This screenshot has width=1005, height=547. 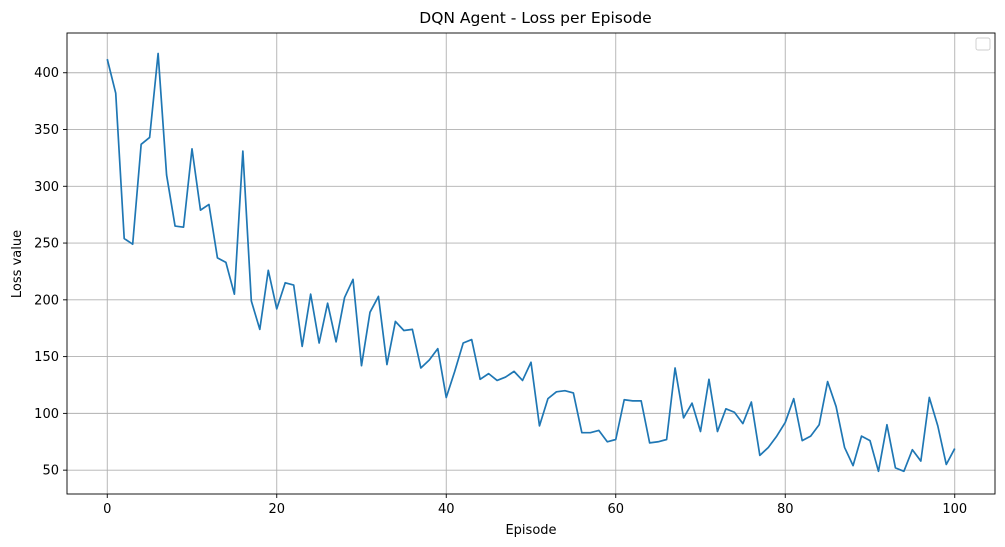 What do you see at coordinates (535, 18) in the screenshot?
I see `chart-title: DQN Agent - Loss per Episode` at bounding box center [535, 18].